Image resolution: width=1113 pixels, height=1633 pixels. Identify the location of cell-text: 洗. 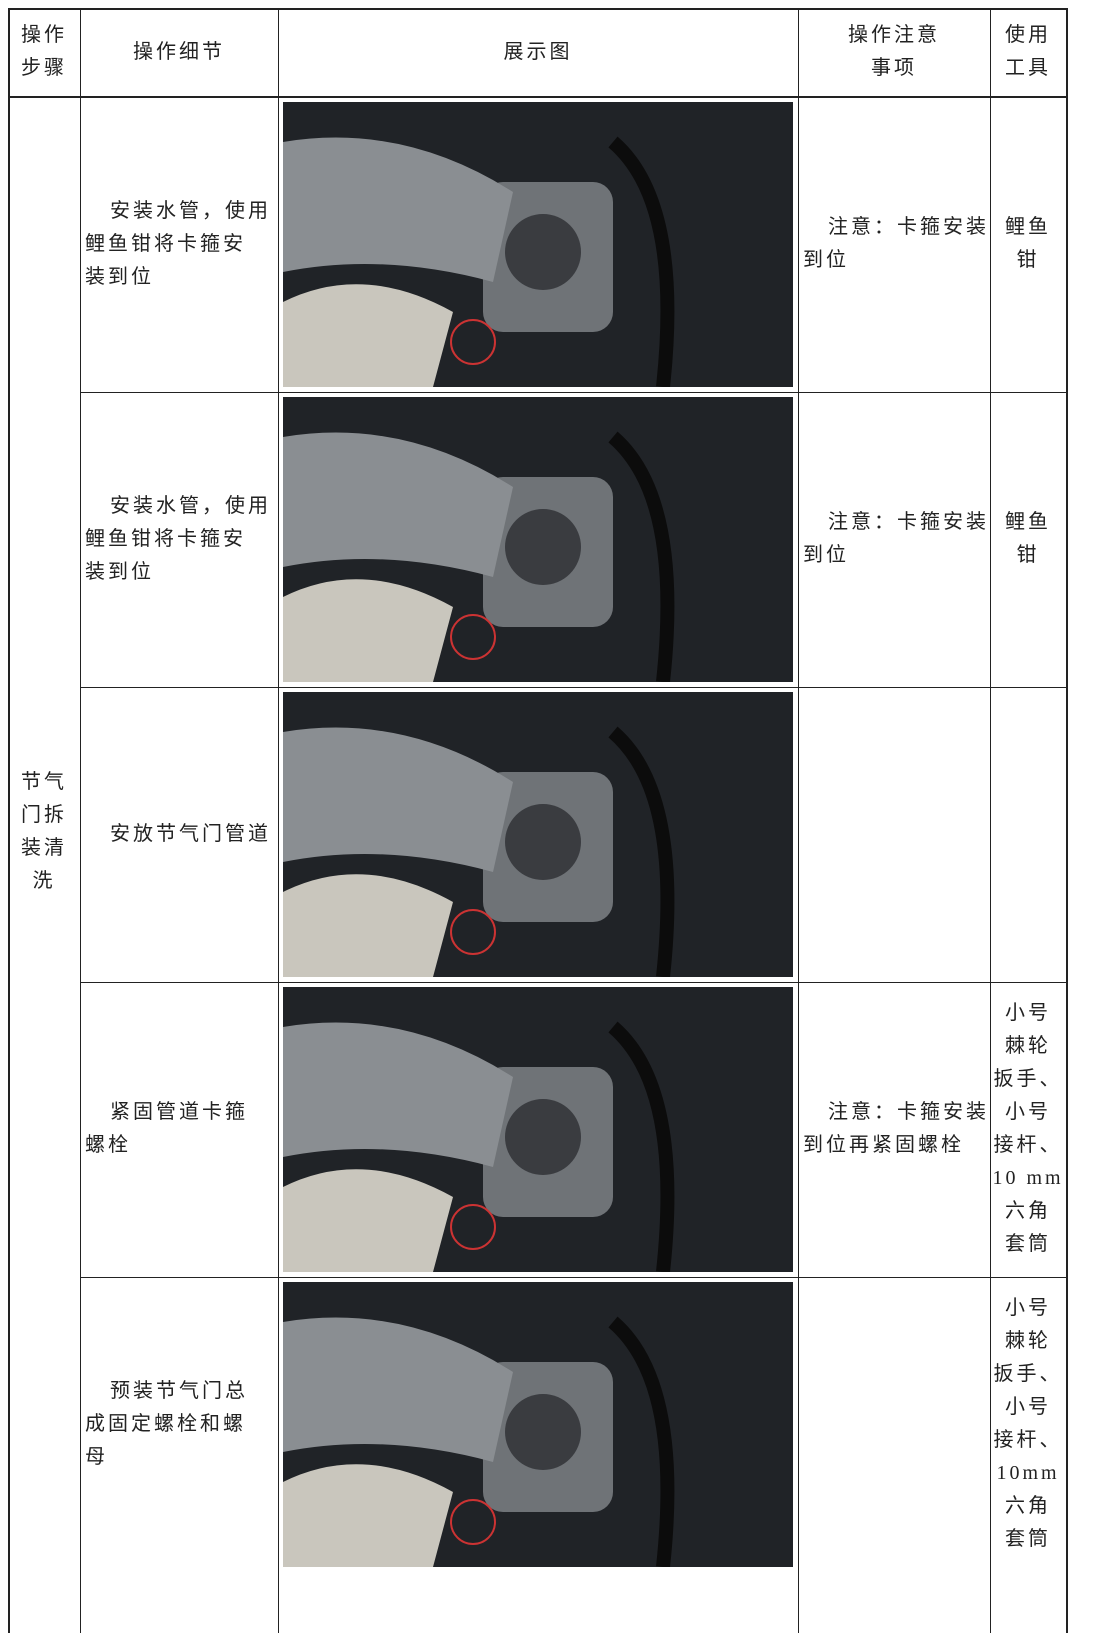
(44, 881).